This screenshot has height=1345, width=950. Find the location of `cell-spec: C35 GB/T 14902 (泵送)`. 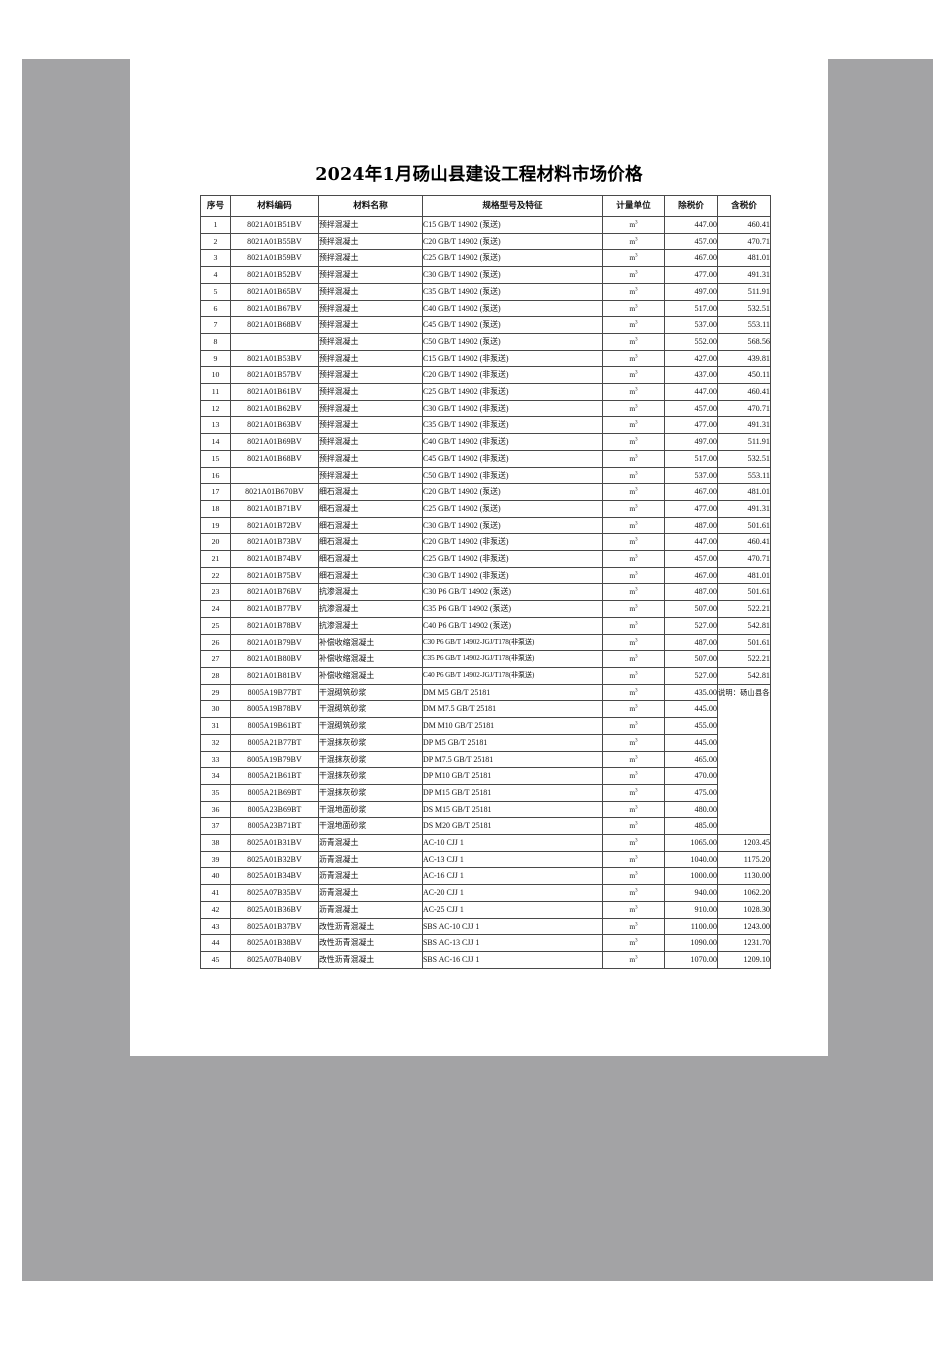

cell-spec: C35 GB/T 14902 (泵送) is located at coordinates (512, 291).